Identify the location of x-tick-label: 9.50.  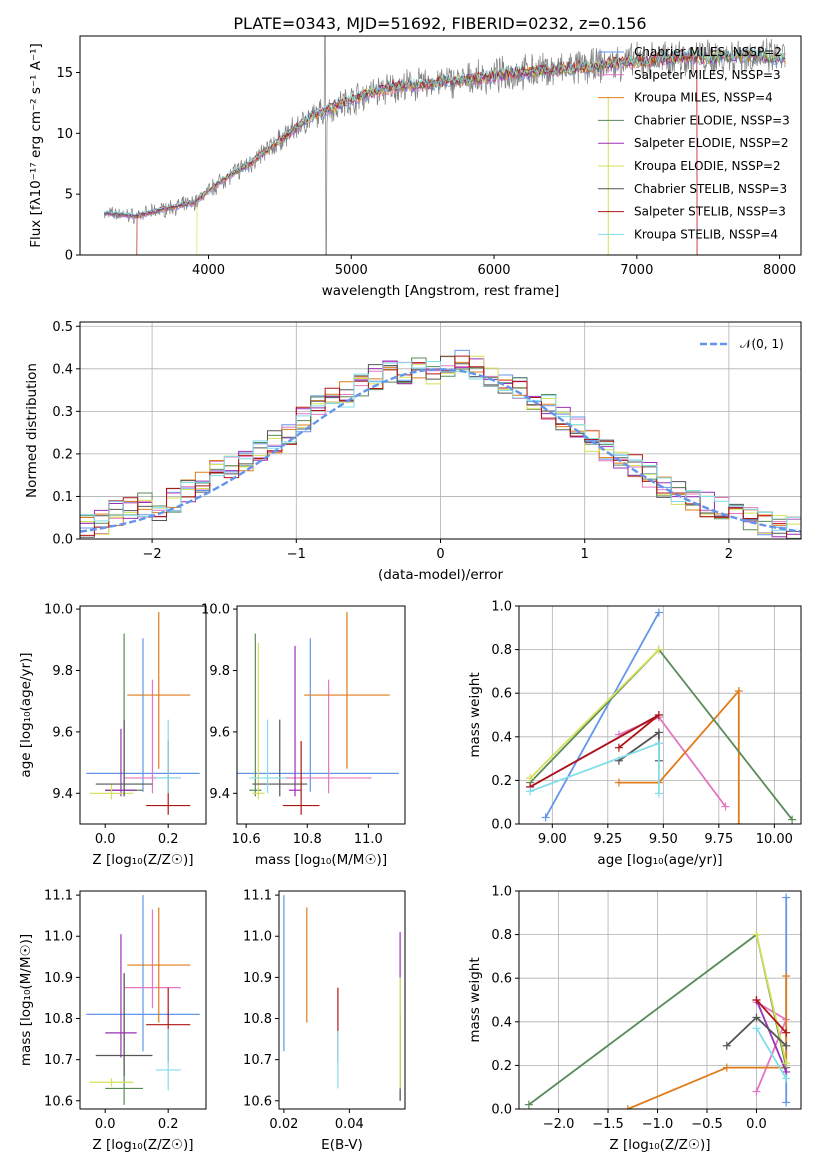
(663, 839).